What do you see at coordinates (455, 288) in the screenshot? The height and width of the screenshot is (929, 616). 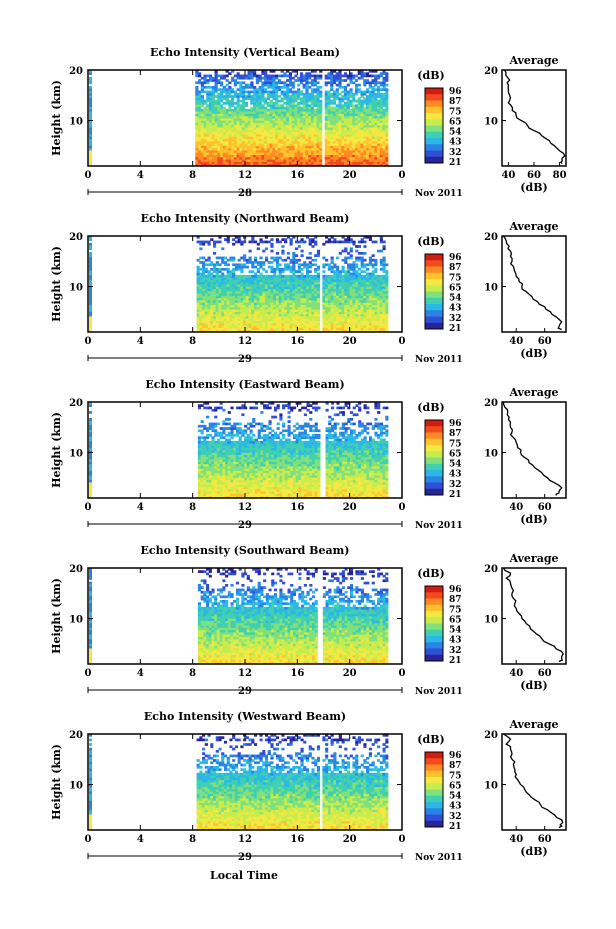 I see `colorbar-tick-label: 65` at bounding box center [455, 288].